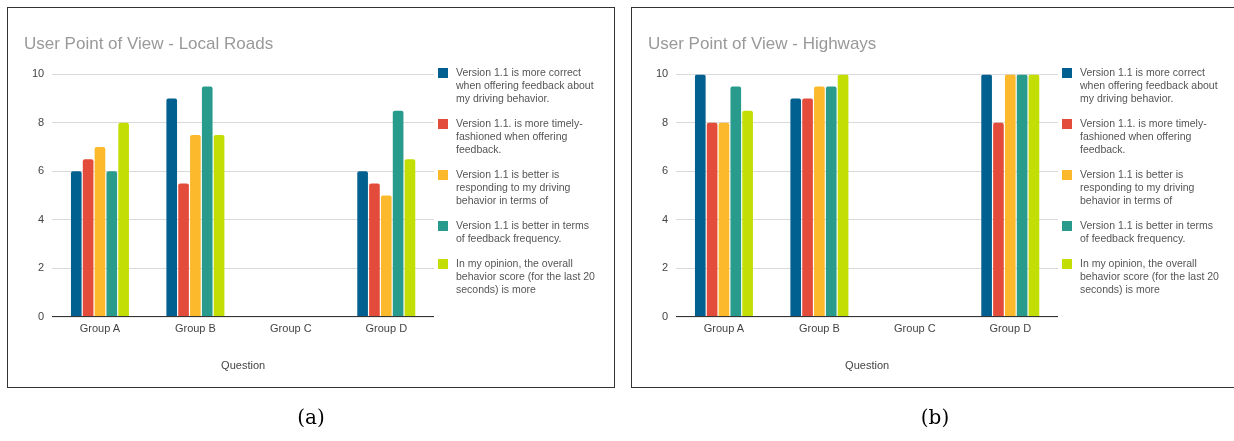 The height and width of the screenshot is (441, 1234). What do you see at coordinates (762, 43) in the screenshot?
I see `chart-title: User Point of View - Highways` at bounding box center [762, 43].